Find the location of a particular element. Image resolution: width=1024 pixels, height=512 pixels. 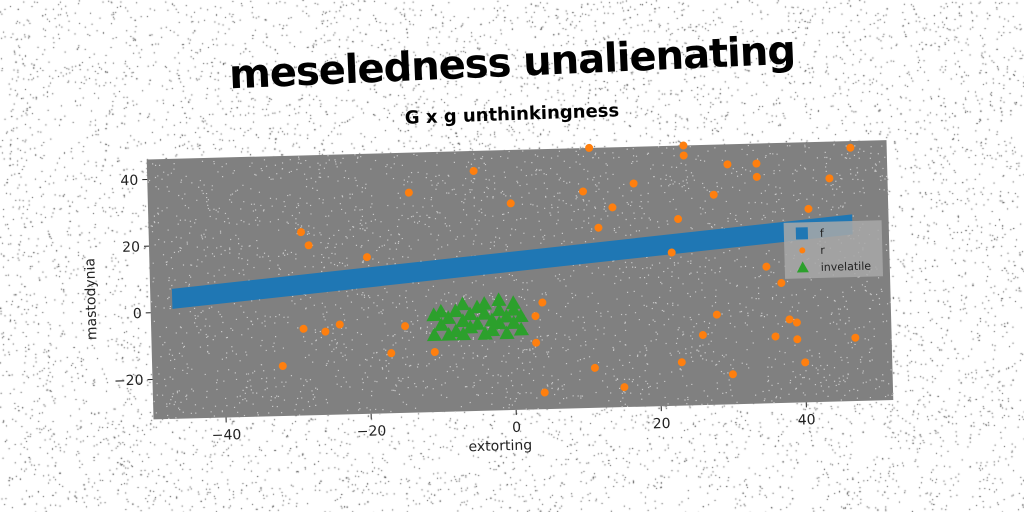

series-invelatile is located at coordinates (478, 317).